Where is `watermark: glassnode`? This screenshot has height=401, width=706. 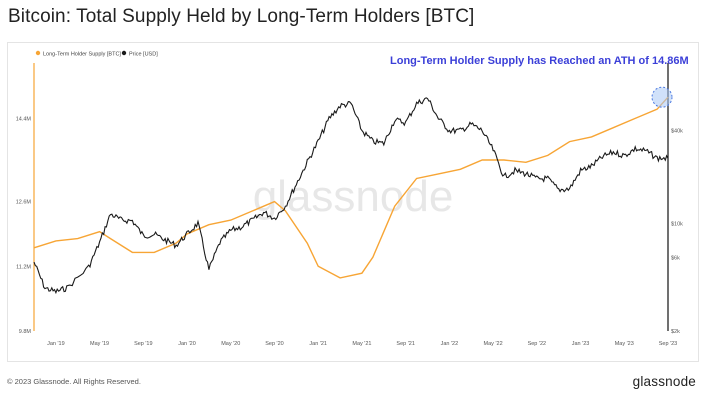
watermark: glassnode is located at coordinates (353, 196).